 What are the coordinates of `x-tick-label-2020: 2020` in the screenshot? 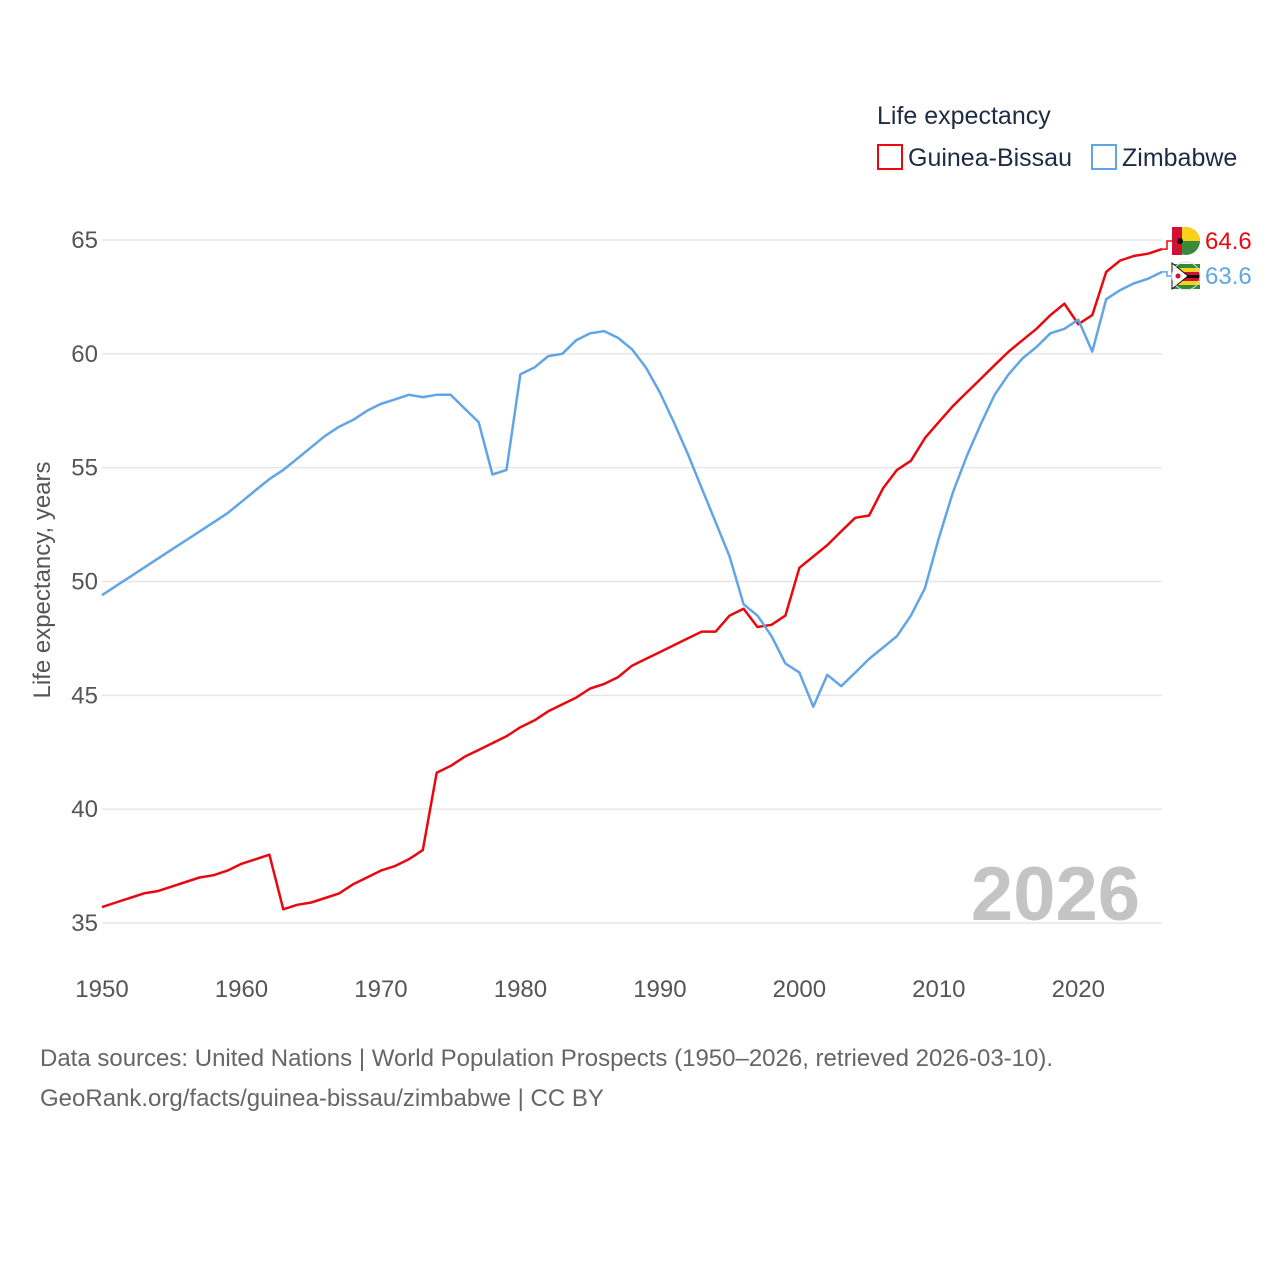 It's located at (1078, 989).